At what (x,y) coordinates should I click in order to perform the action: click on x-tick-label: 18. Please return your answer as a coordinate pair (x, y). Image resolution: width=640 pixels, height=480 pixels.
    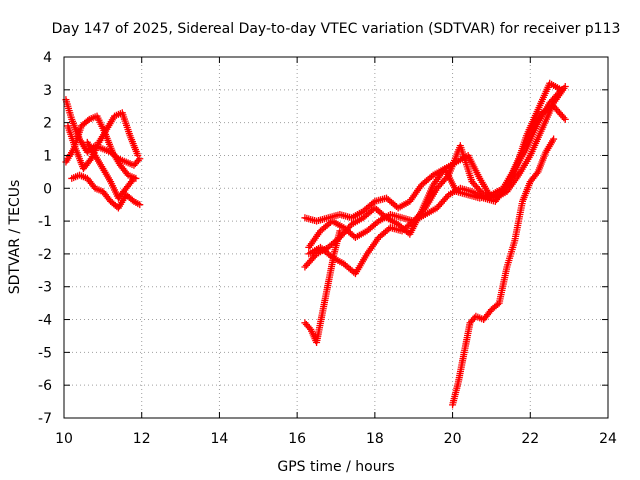
    Looking at the image, I should click on (375, 439).